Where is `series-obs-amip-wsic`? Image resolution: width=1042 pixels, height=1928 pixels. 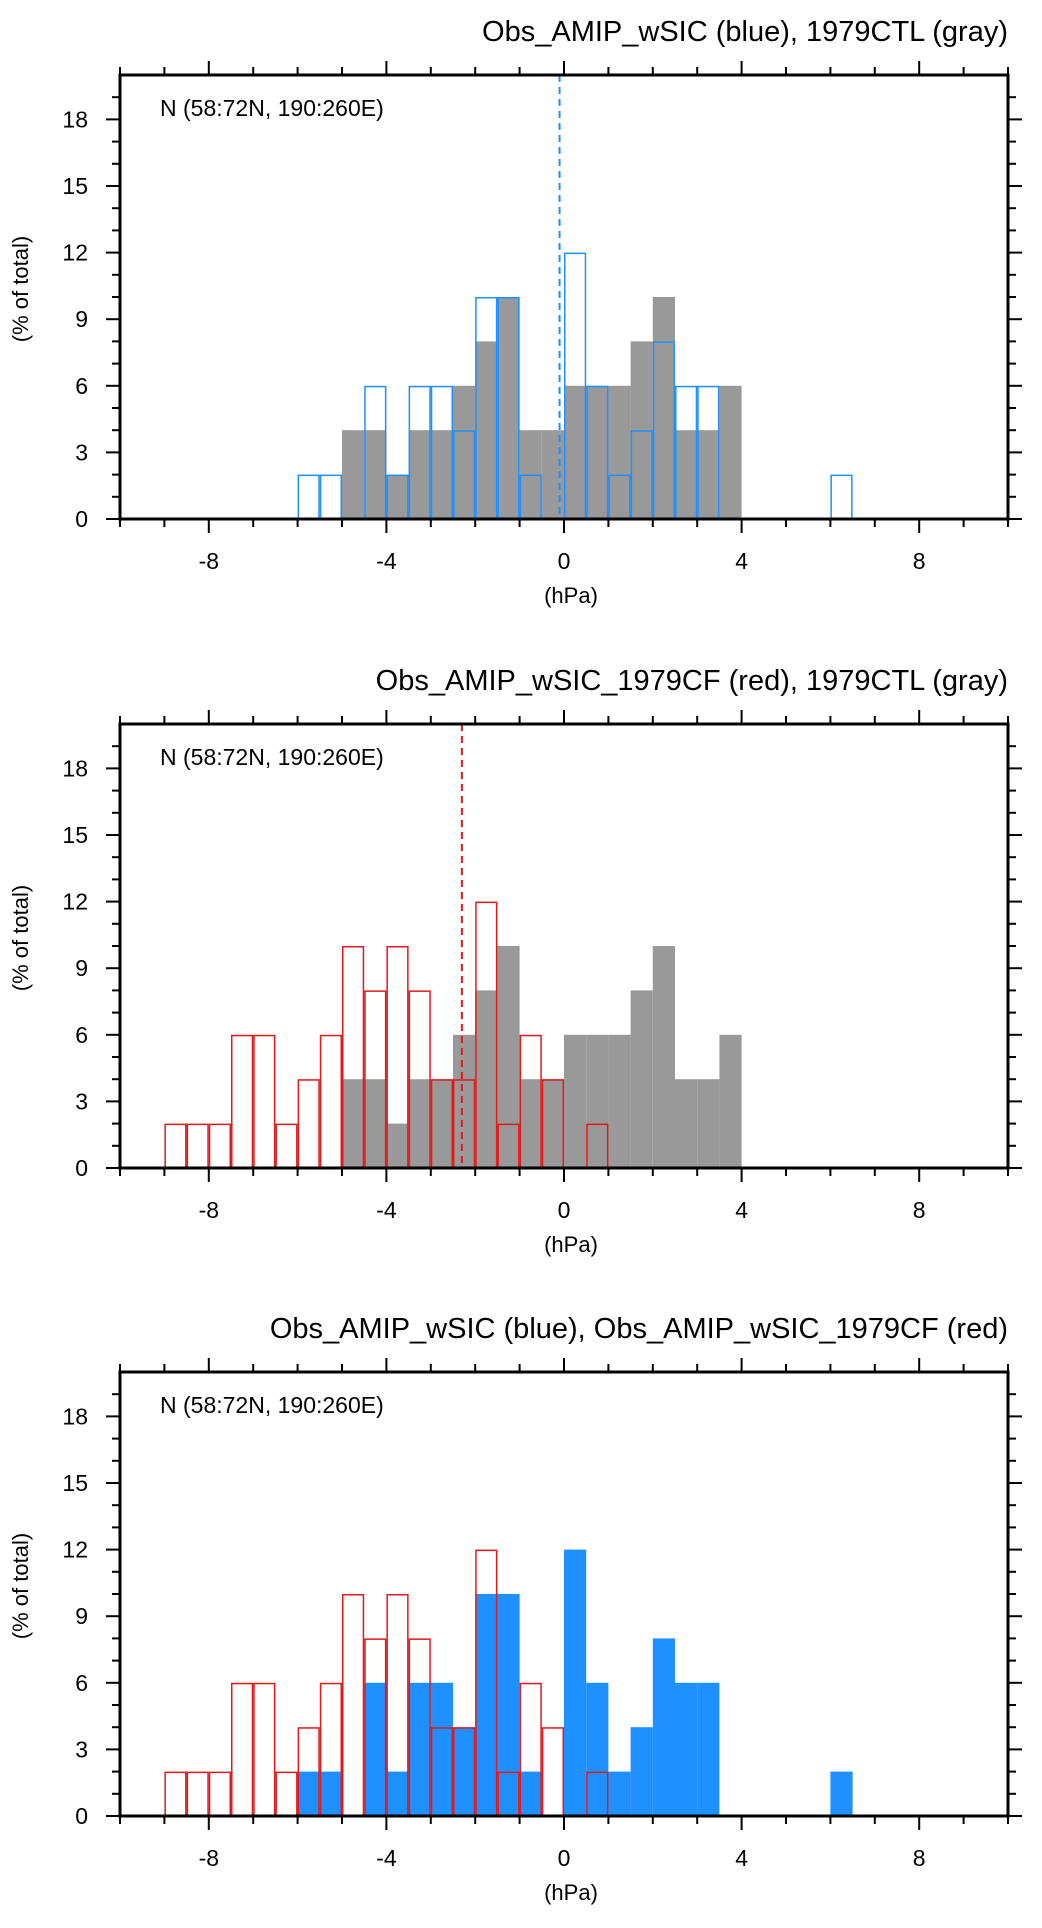 series-obs-amip-wsic is located at coordinates (575, 1682).